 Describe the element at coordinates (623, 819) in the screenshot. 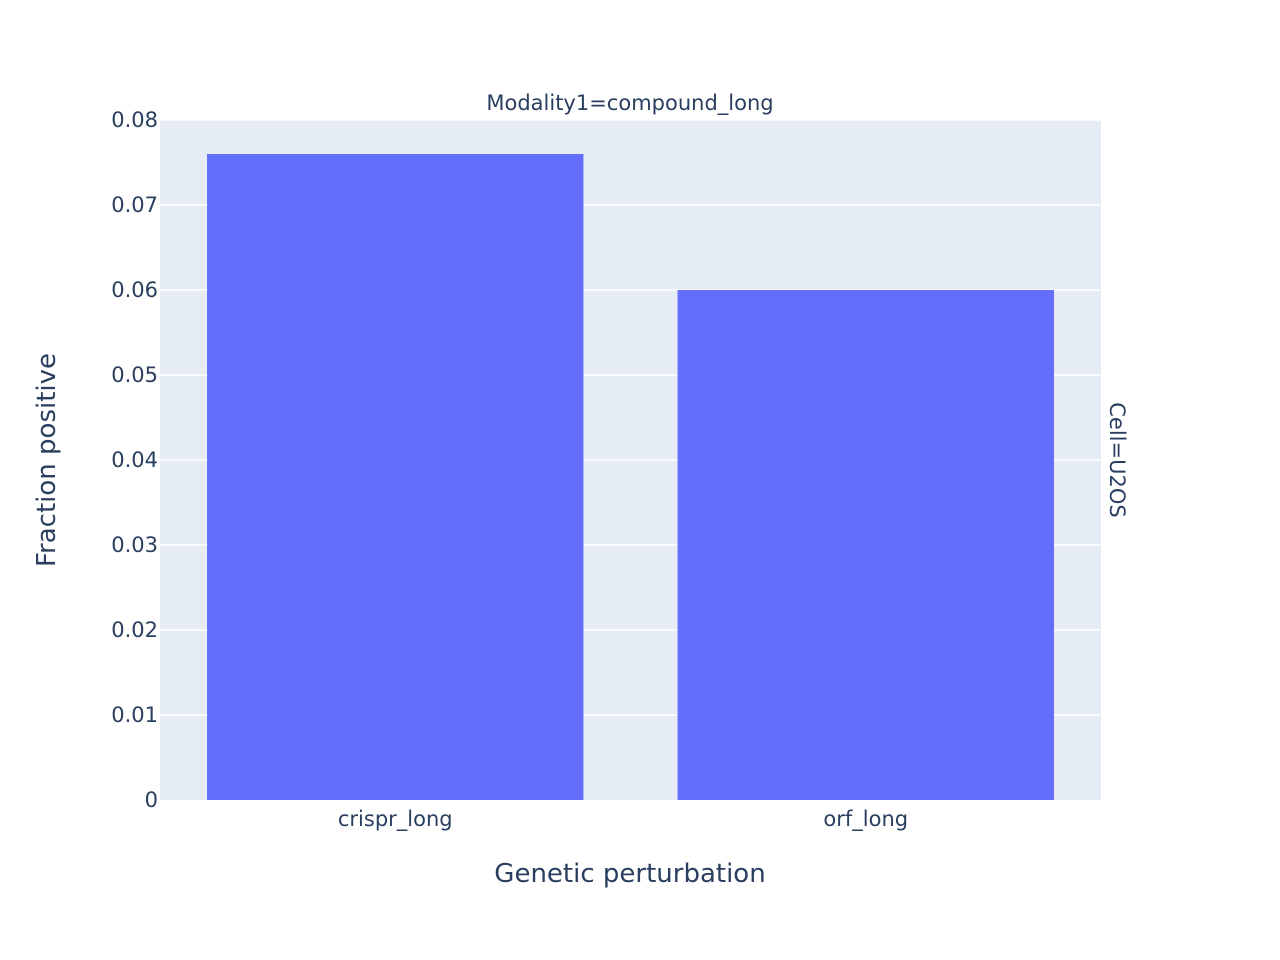

I see `x-axis-ticks: crispr_long orf_long` at that location.